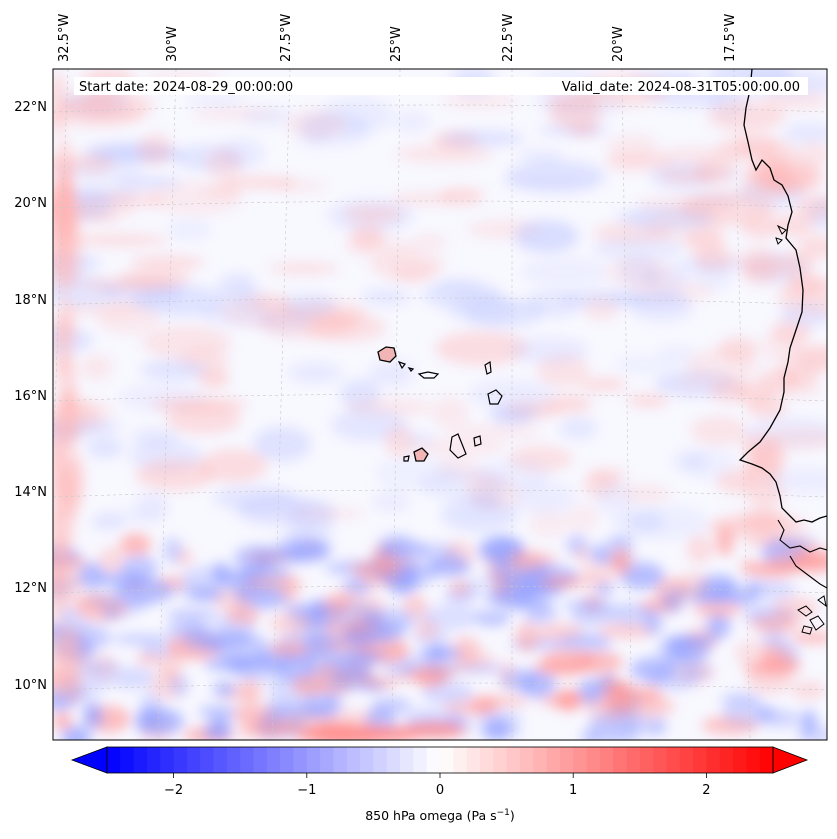 Image resolution: width=837 pixels, height=839 pixels. I want to click on lon-label-25w: 25°W, so click(396, 44).